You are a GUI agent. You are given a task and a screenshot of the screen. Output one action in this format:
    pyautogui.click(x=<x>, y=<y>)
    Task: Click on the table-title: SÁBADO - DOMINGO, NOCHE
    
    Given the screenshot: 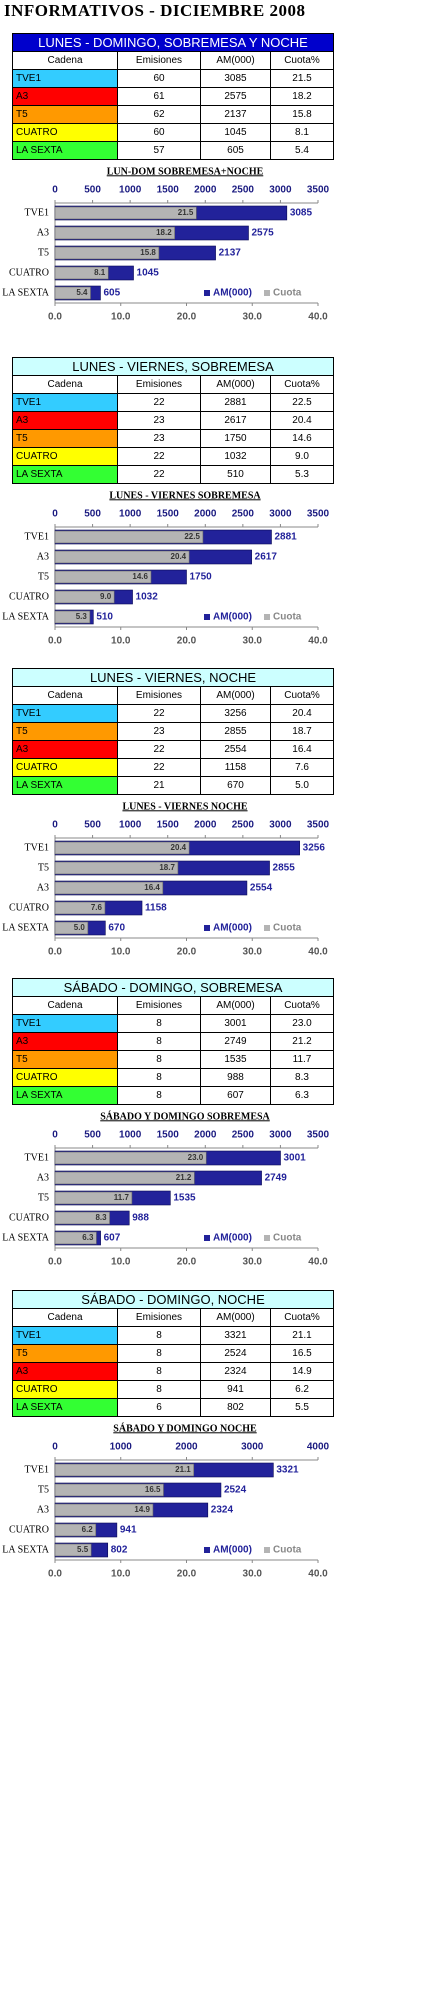 What is the action you would take?
    pyautogui.click(x=173, y=1299)
    